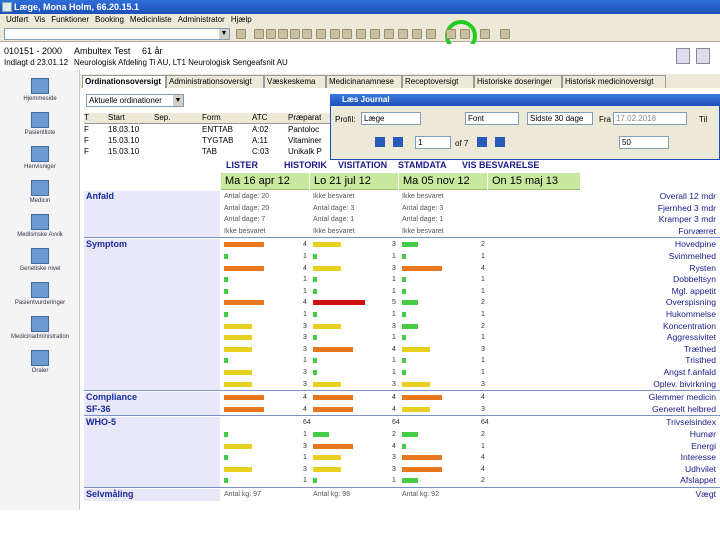  Describe the element at coordinates (242, 165) in the screenshot. I see `vis-link-0: LISTER` at that location.